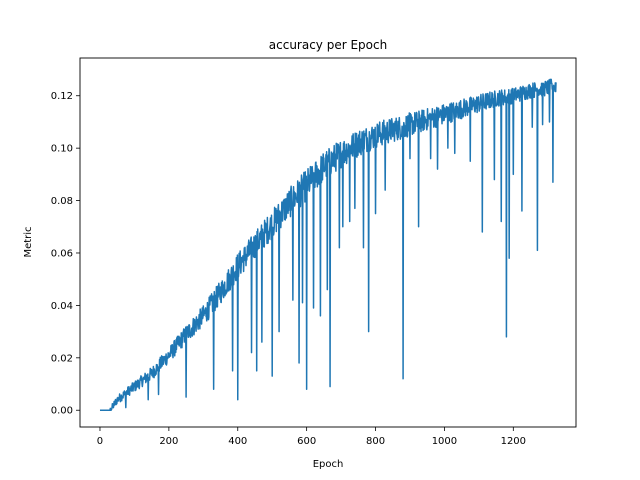  I want to click on x-tick-label: 600, so click(306, 441).